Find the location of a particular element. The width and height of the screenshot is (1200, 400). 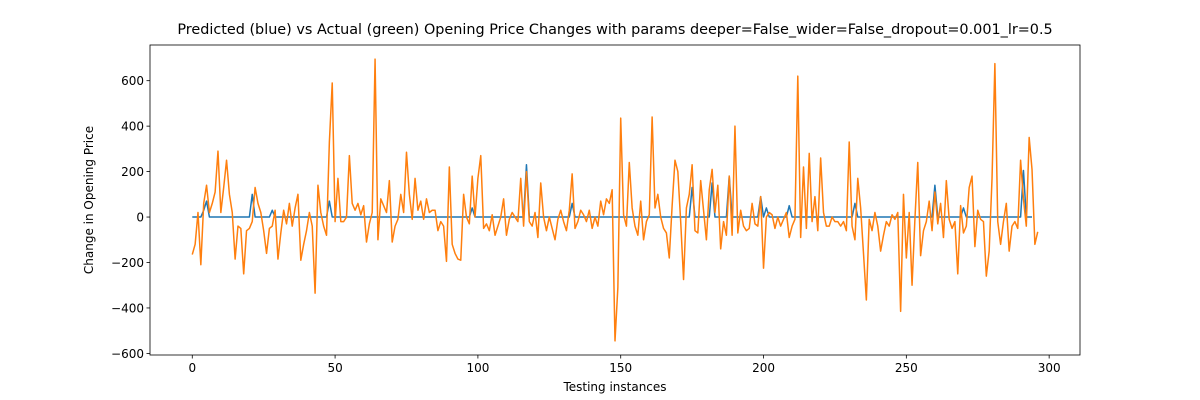

x-tick-label: 250 is located at coordinates (906, 368).